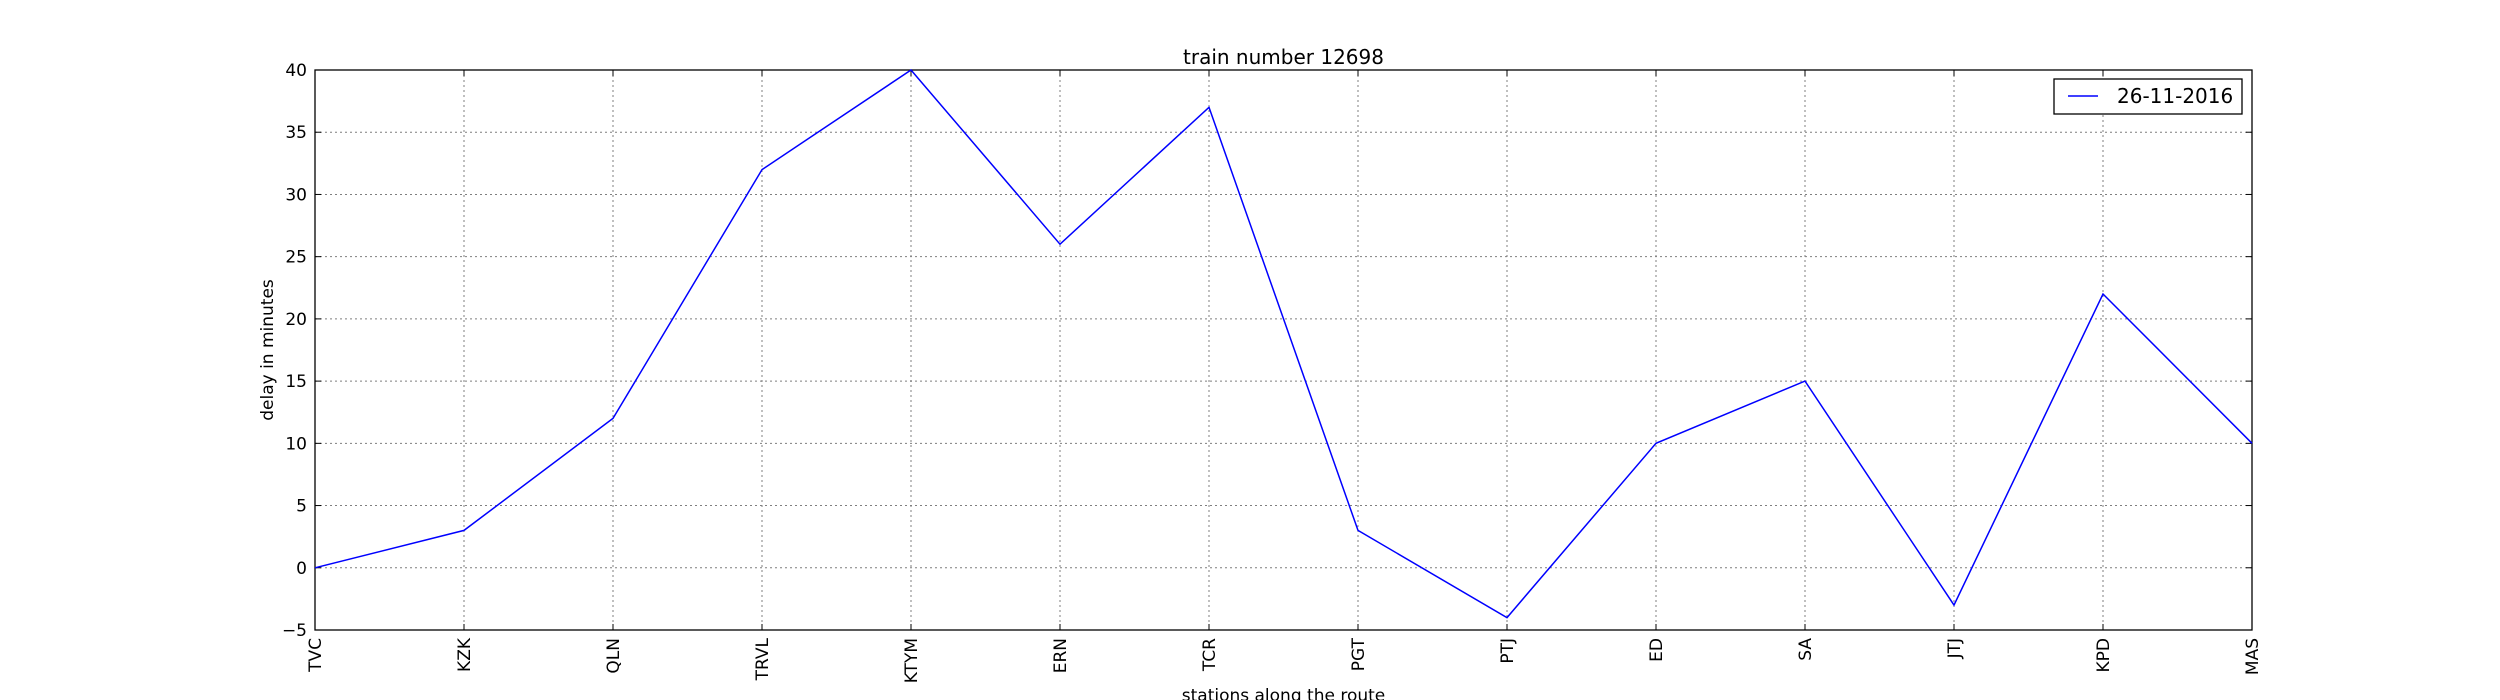 This screenshot has width=2500, height=700. I want to click on x-tick-label: TRVL, so click(763, 659).